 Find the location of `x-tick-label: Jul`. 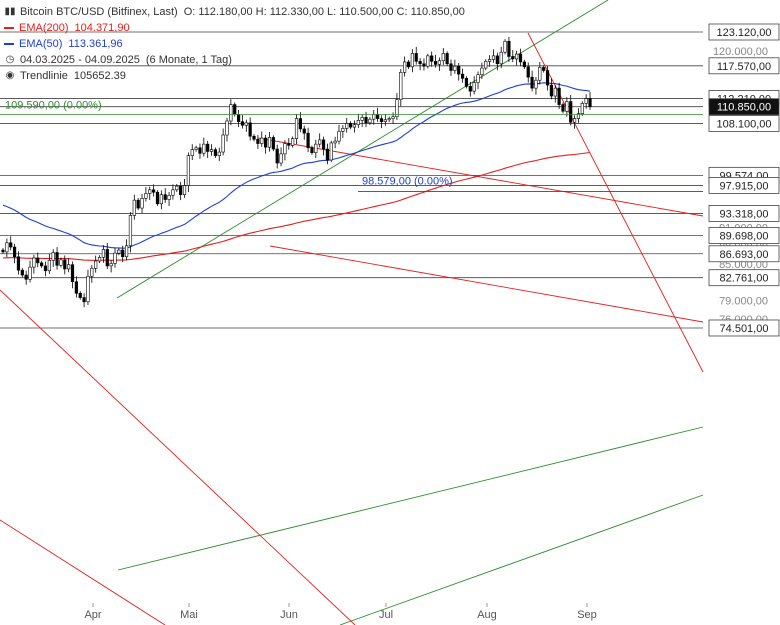

x-tick-label: Jul is located at coordinates (386, 615).